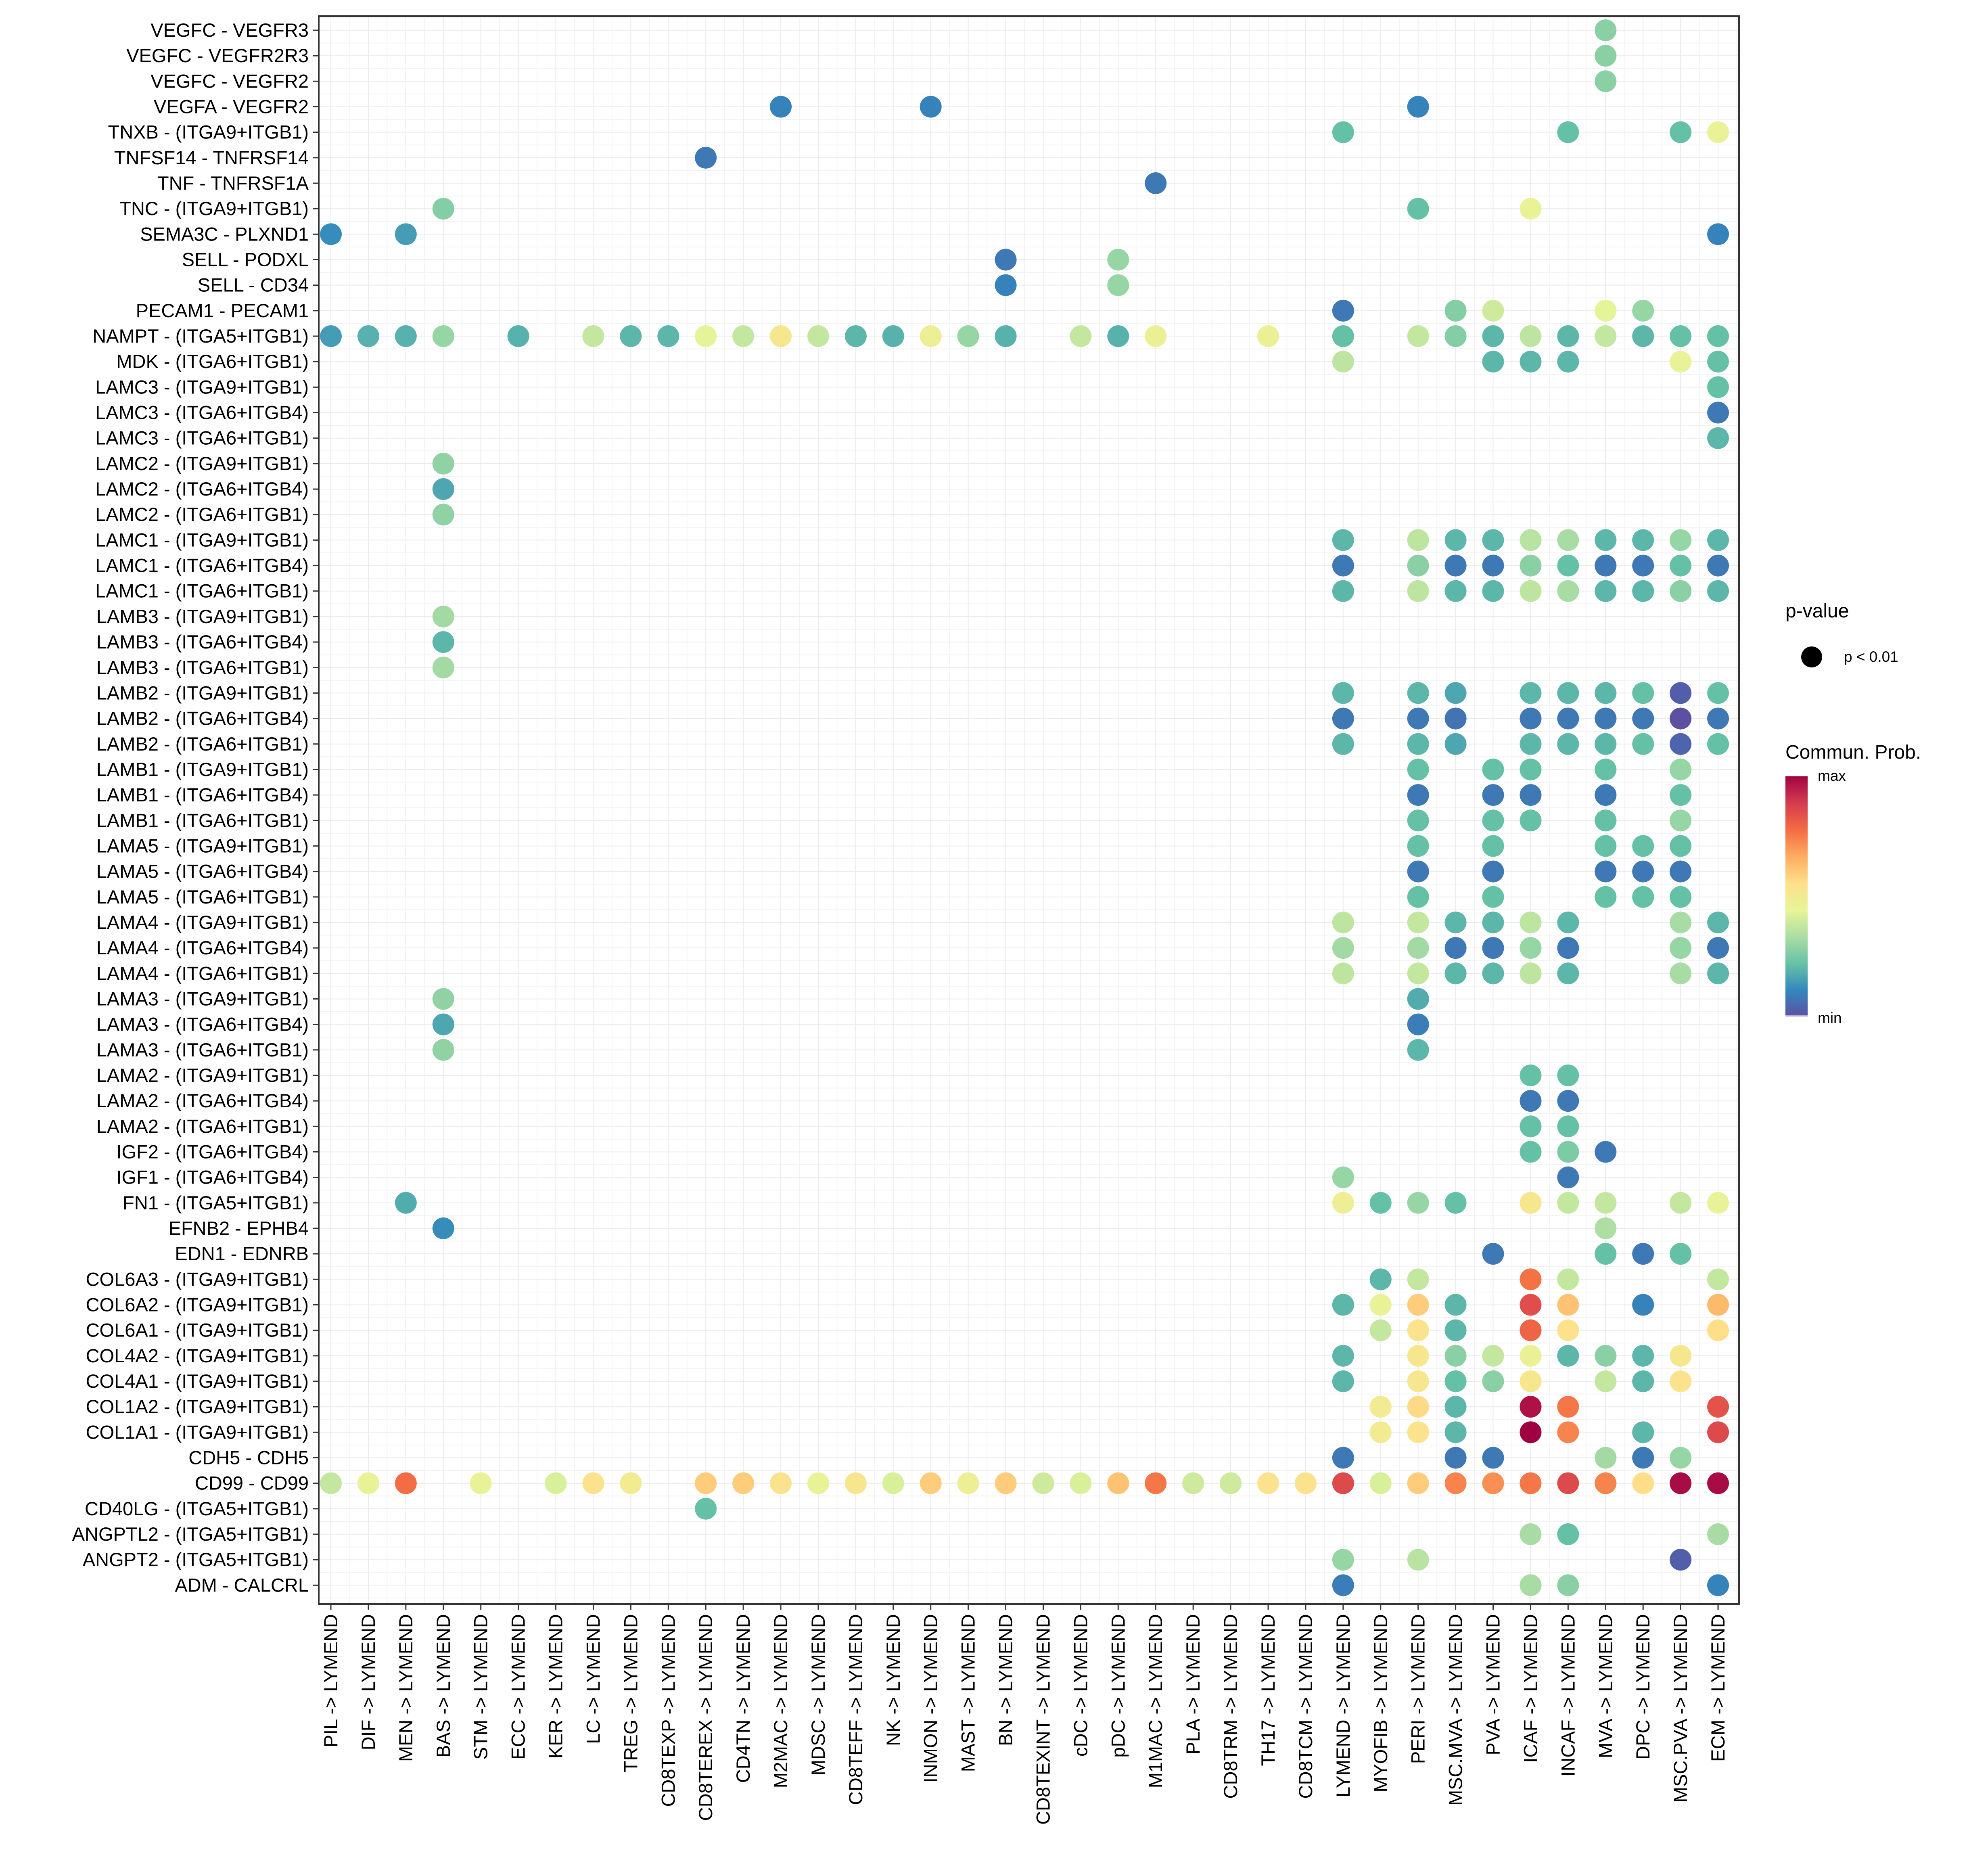  What do you see at coordinates (1718, 1330) in the screenshot?
I see `dot-col6a1-itga9-itgb1__ecm-lymend` at bounding box center [1718, 1330].